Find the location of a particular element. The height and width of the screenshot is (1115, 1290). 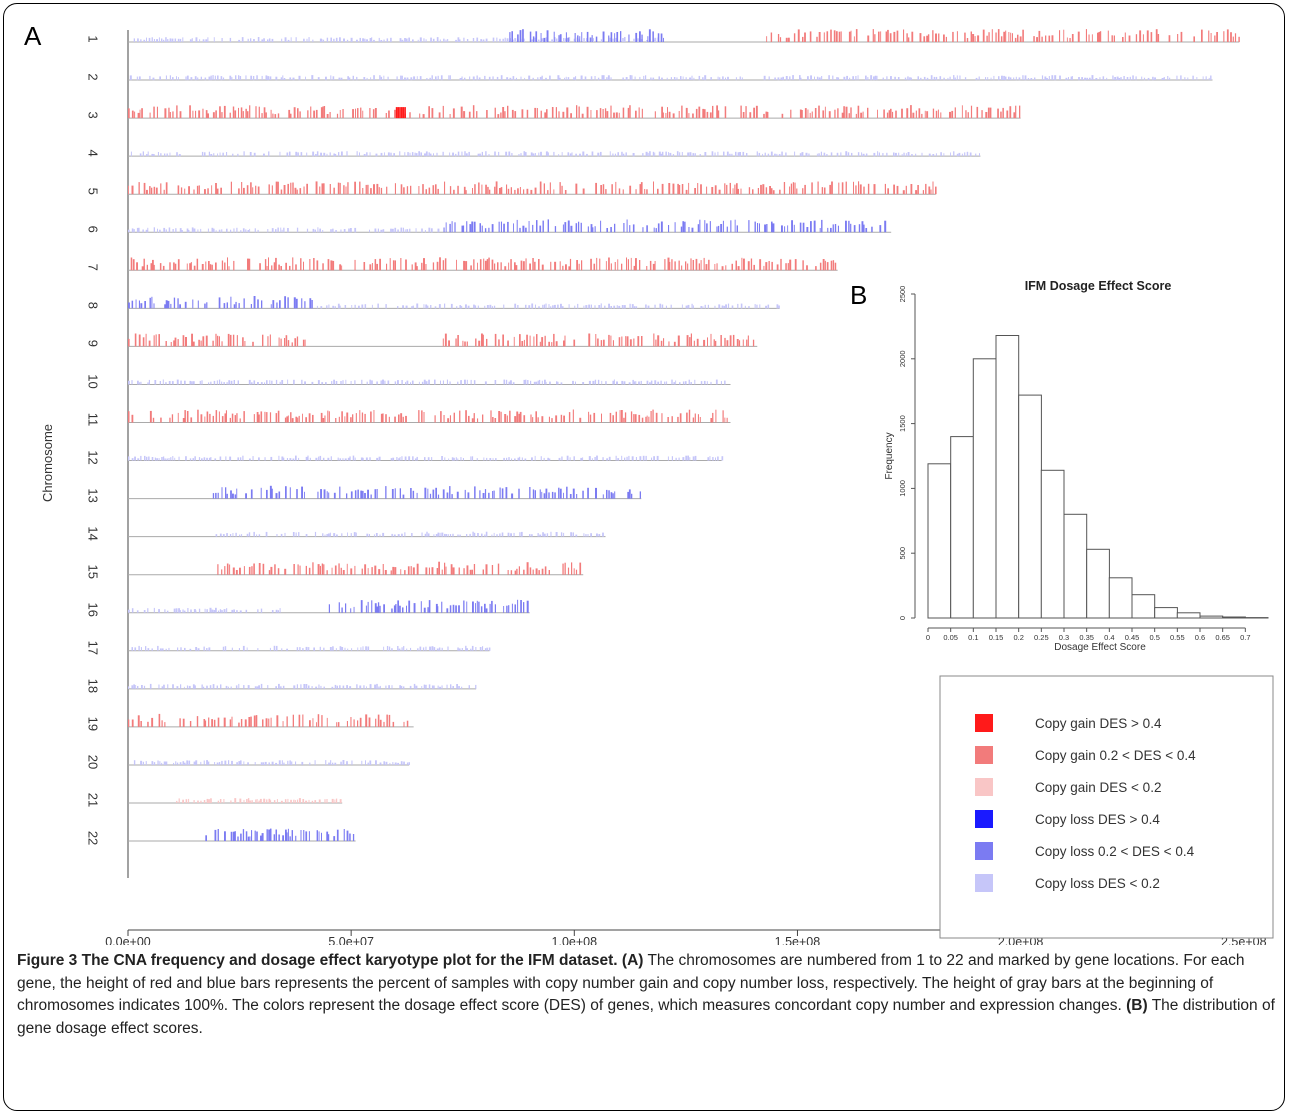

histogram-x-tick-label: 0.35 is located at coordinates (1086, 637).